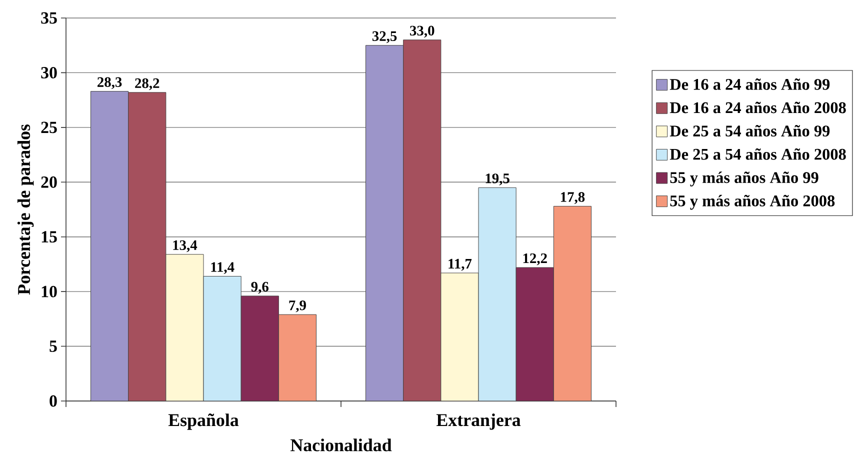 This screenshot has height=463, width=867. What do you see at coordinates (53, 401) in the screenshot?
I see `y-tick-label: 0` at bounding box center [53, 401].